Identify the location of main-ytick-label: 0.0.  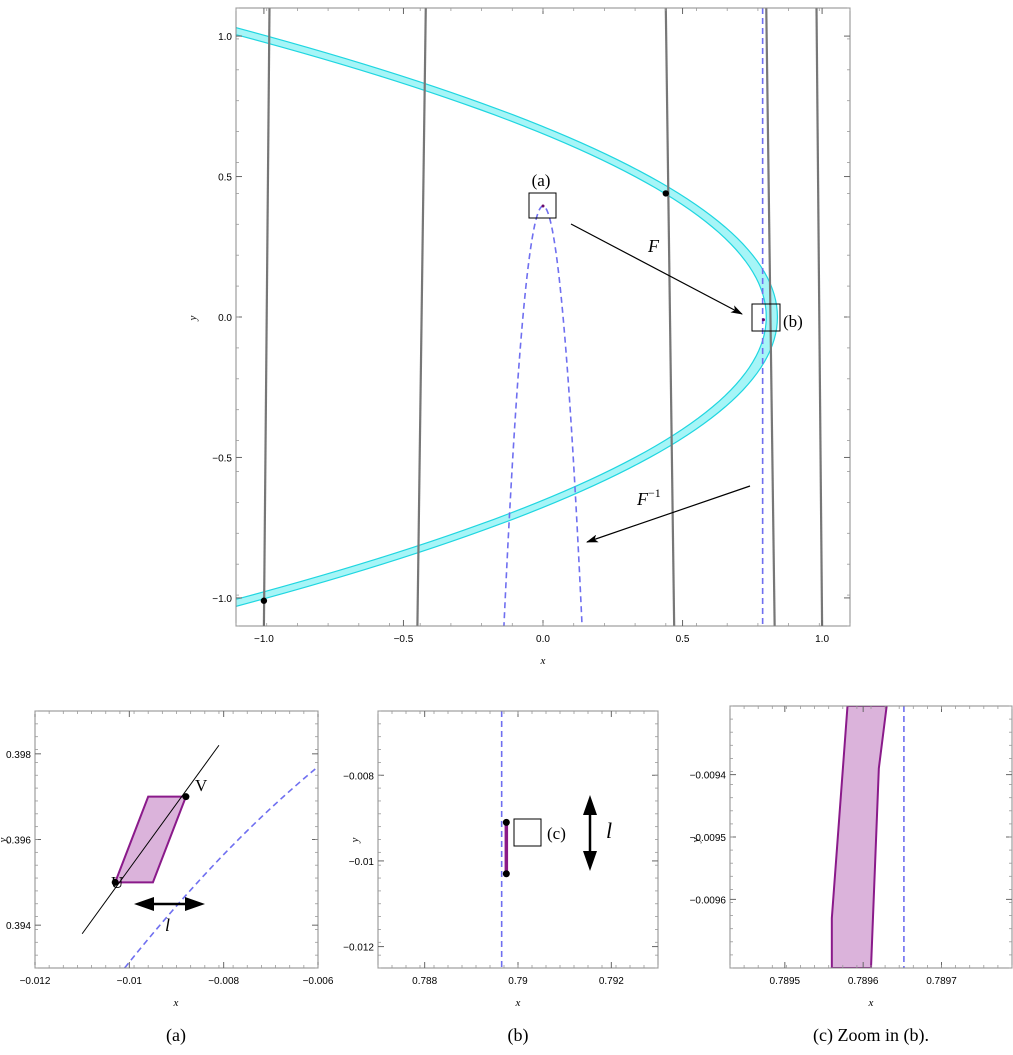
(225, 318).